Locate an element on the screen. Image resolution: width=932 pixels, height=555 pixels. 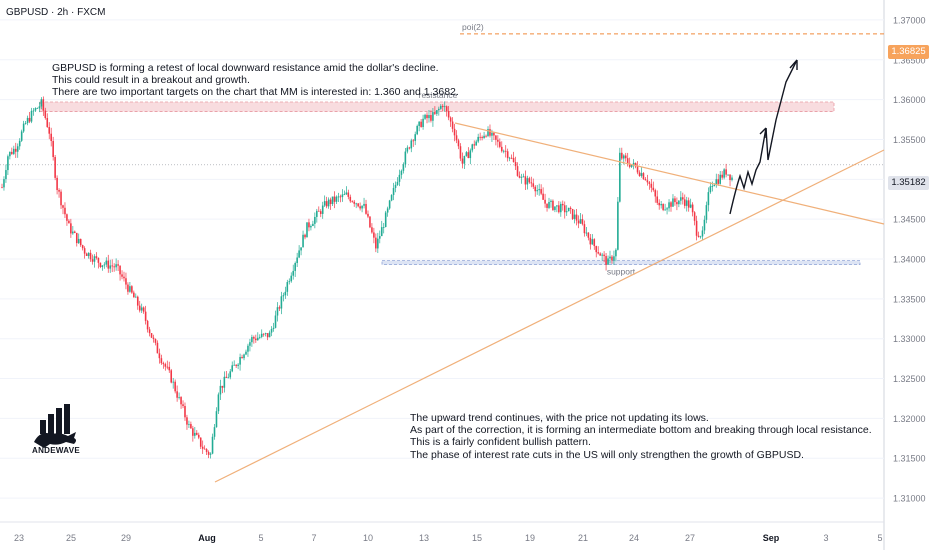
projection-arrowhead-mid-icon is located at coordinates (763, 132).